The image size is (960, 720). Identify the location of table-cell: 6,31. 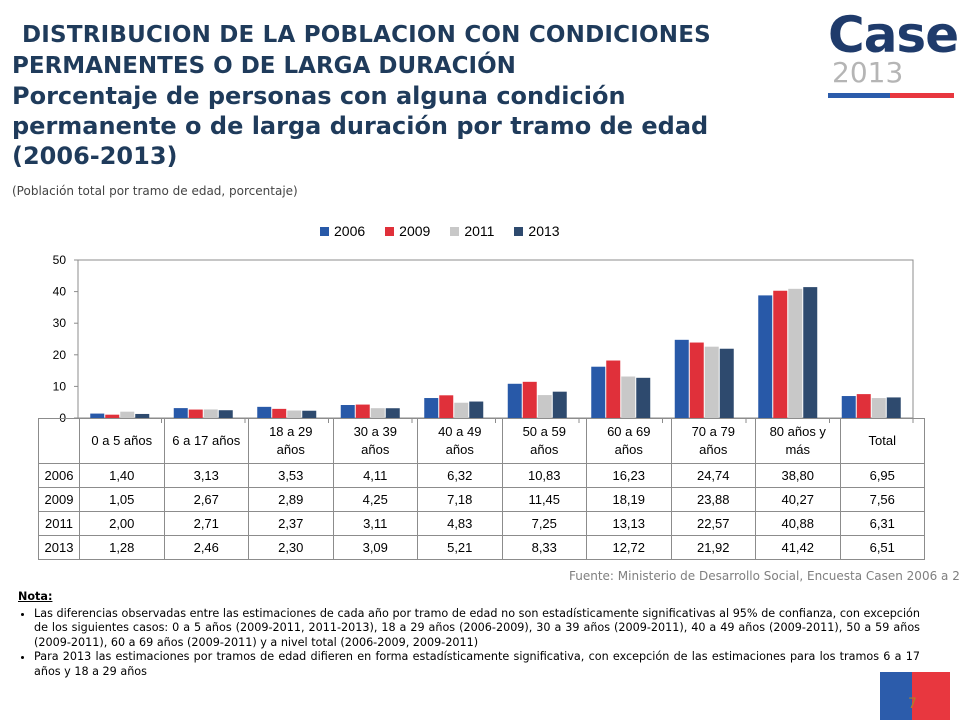
(882, 523).